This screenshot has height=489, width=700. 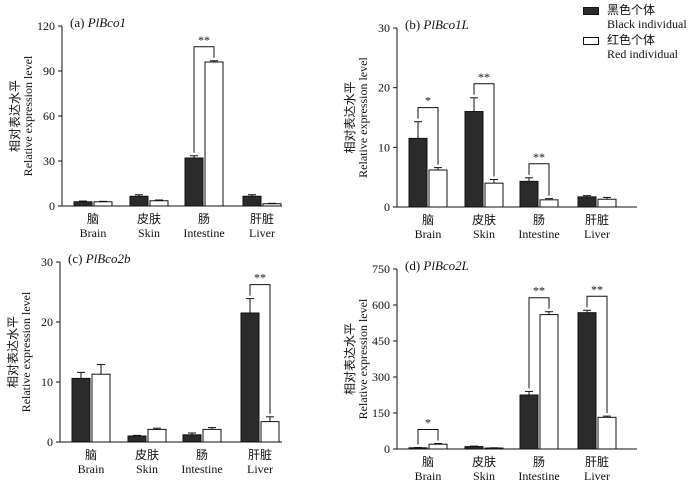 What do you see at coordinates (260, 454) in the screenshot?
I see `panel-c-x-label-cn: 肝脏` at bounding box center [260, 454].